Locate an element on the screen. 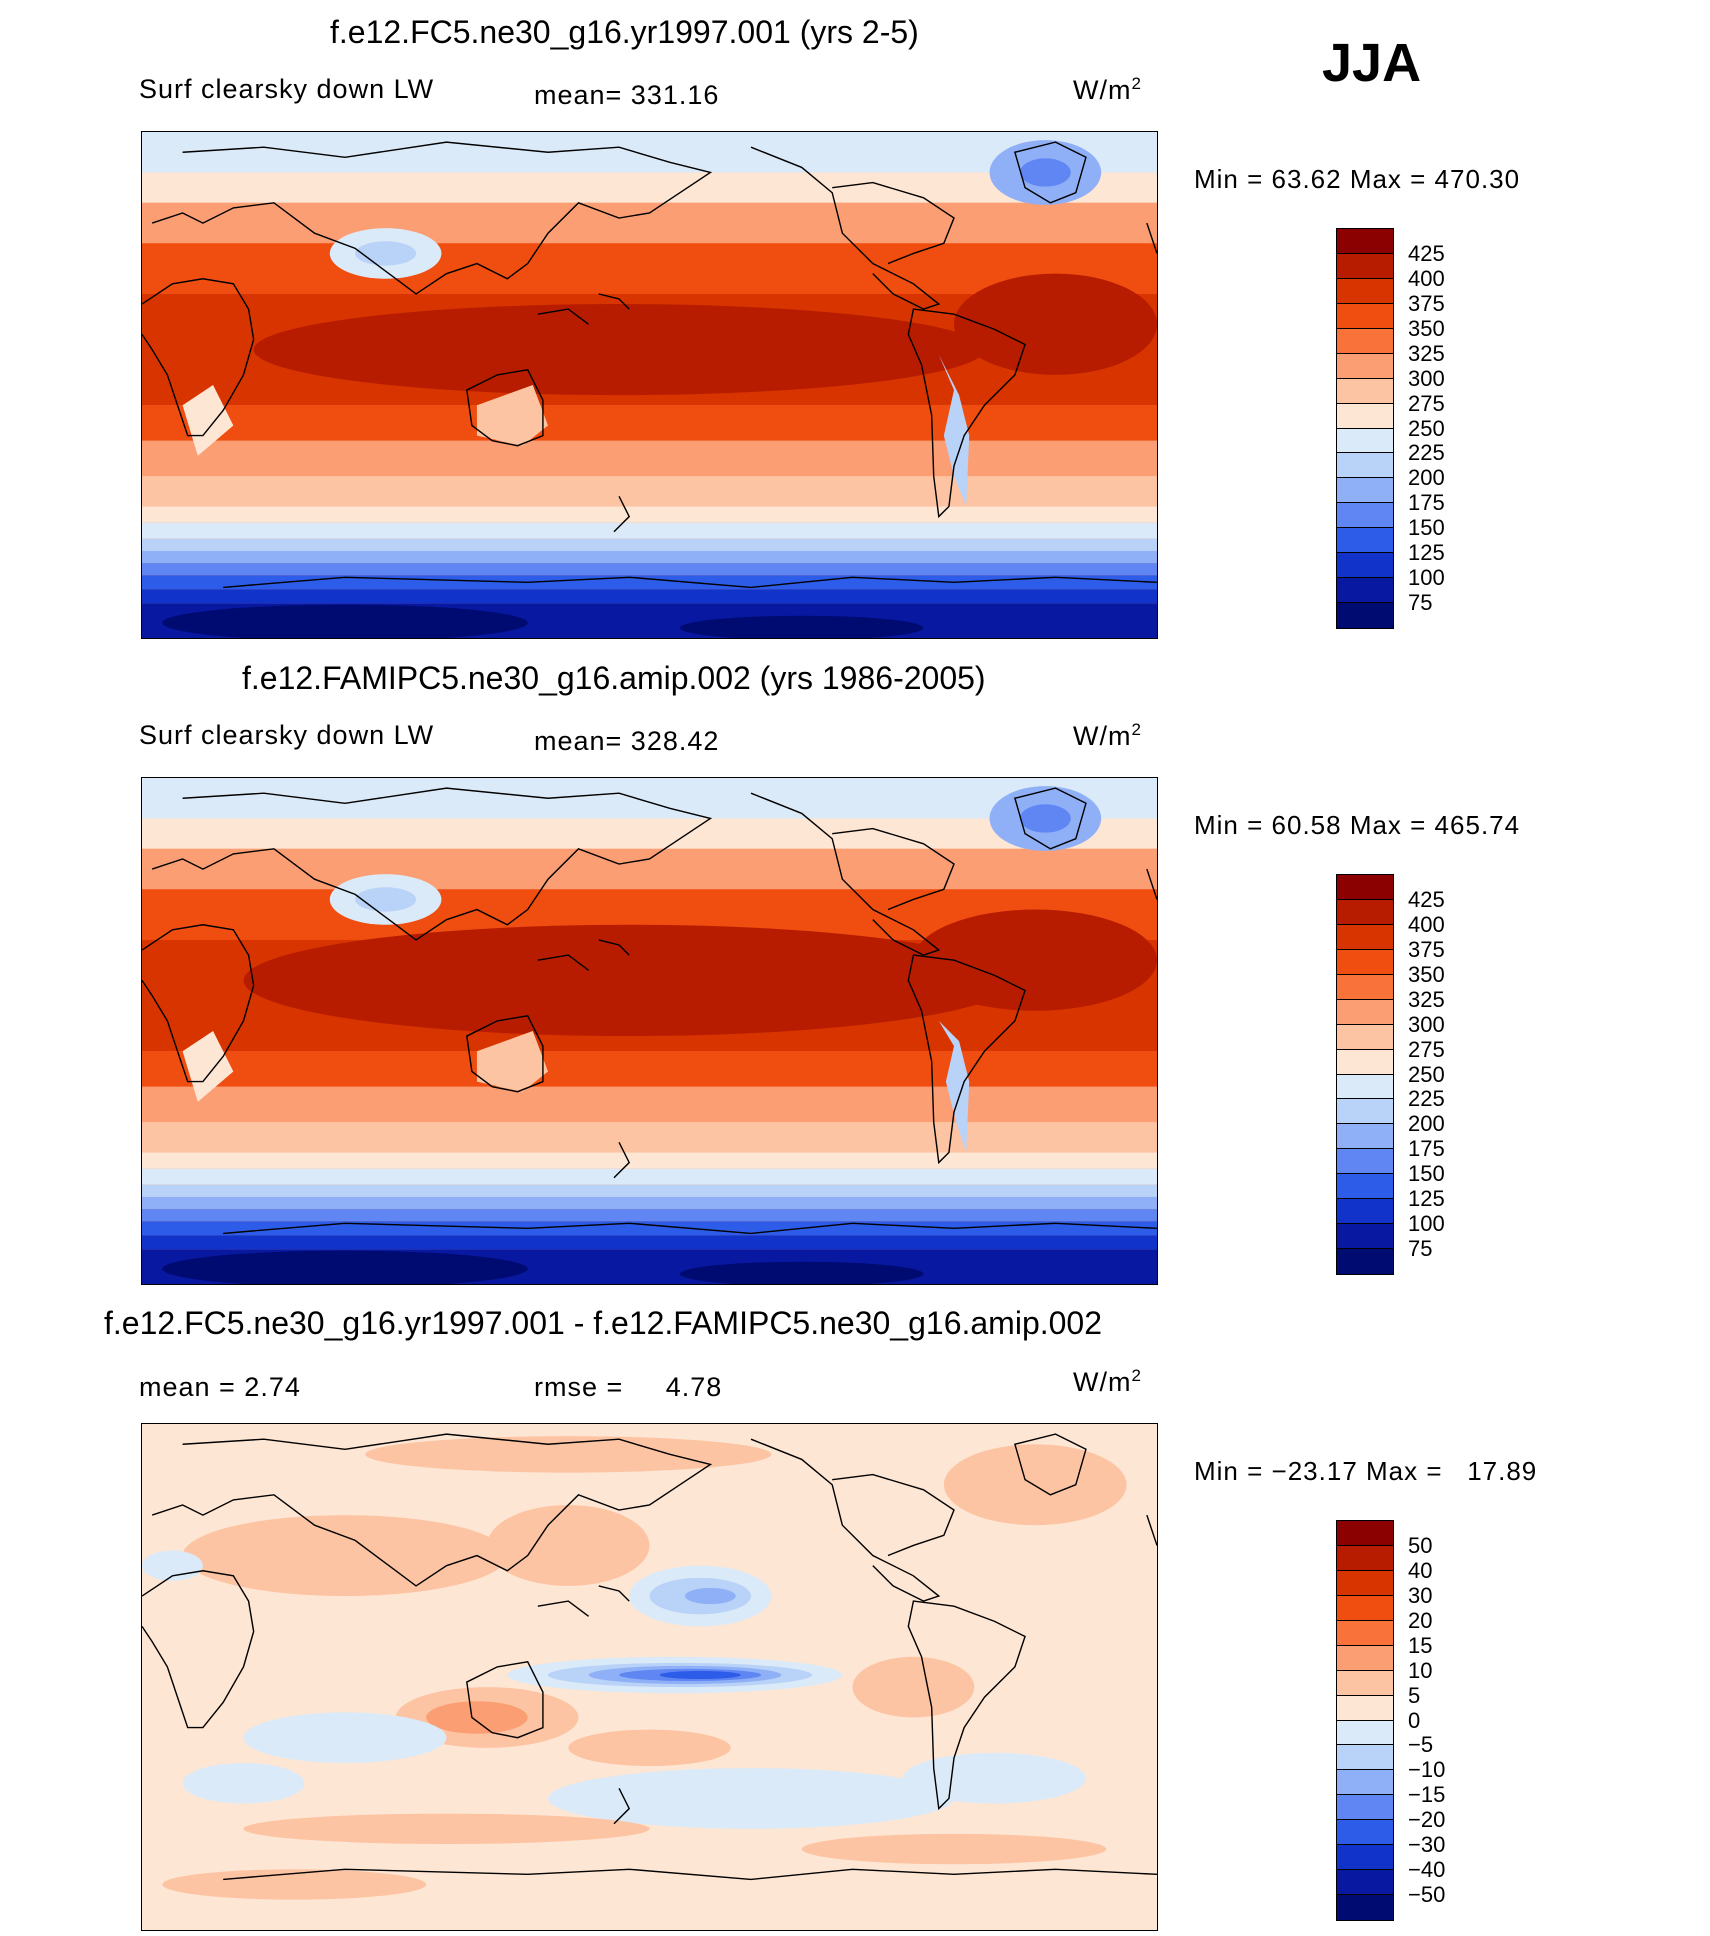 The width and height of the screenshot is (1710, 1936). panel2-colorbar is located at coordinates (1365, 1074).